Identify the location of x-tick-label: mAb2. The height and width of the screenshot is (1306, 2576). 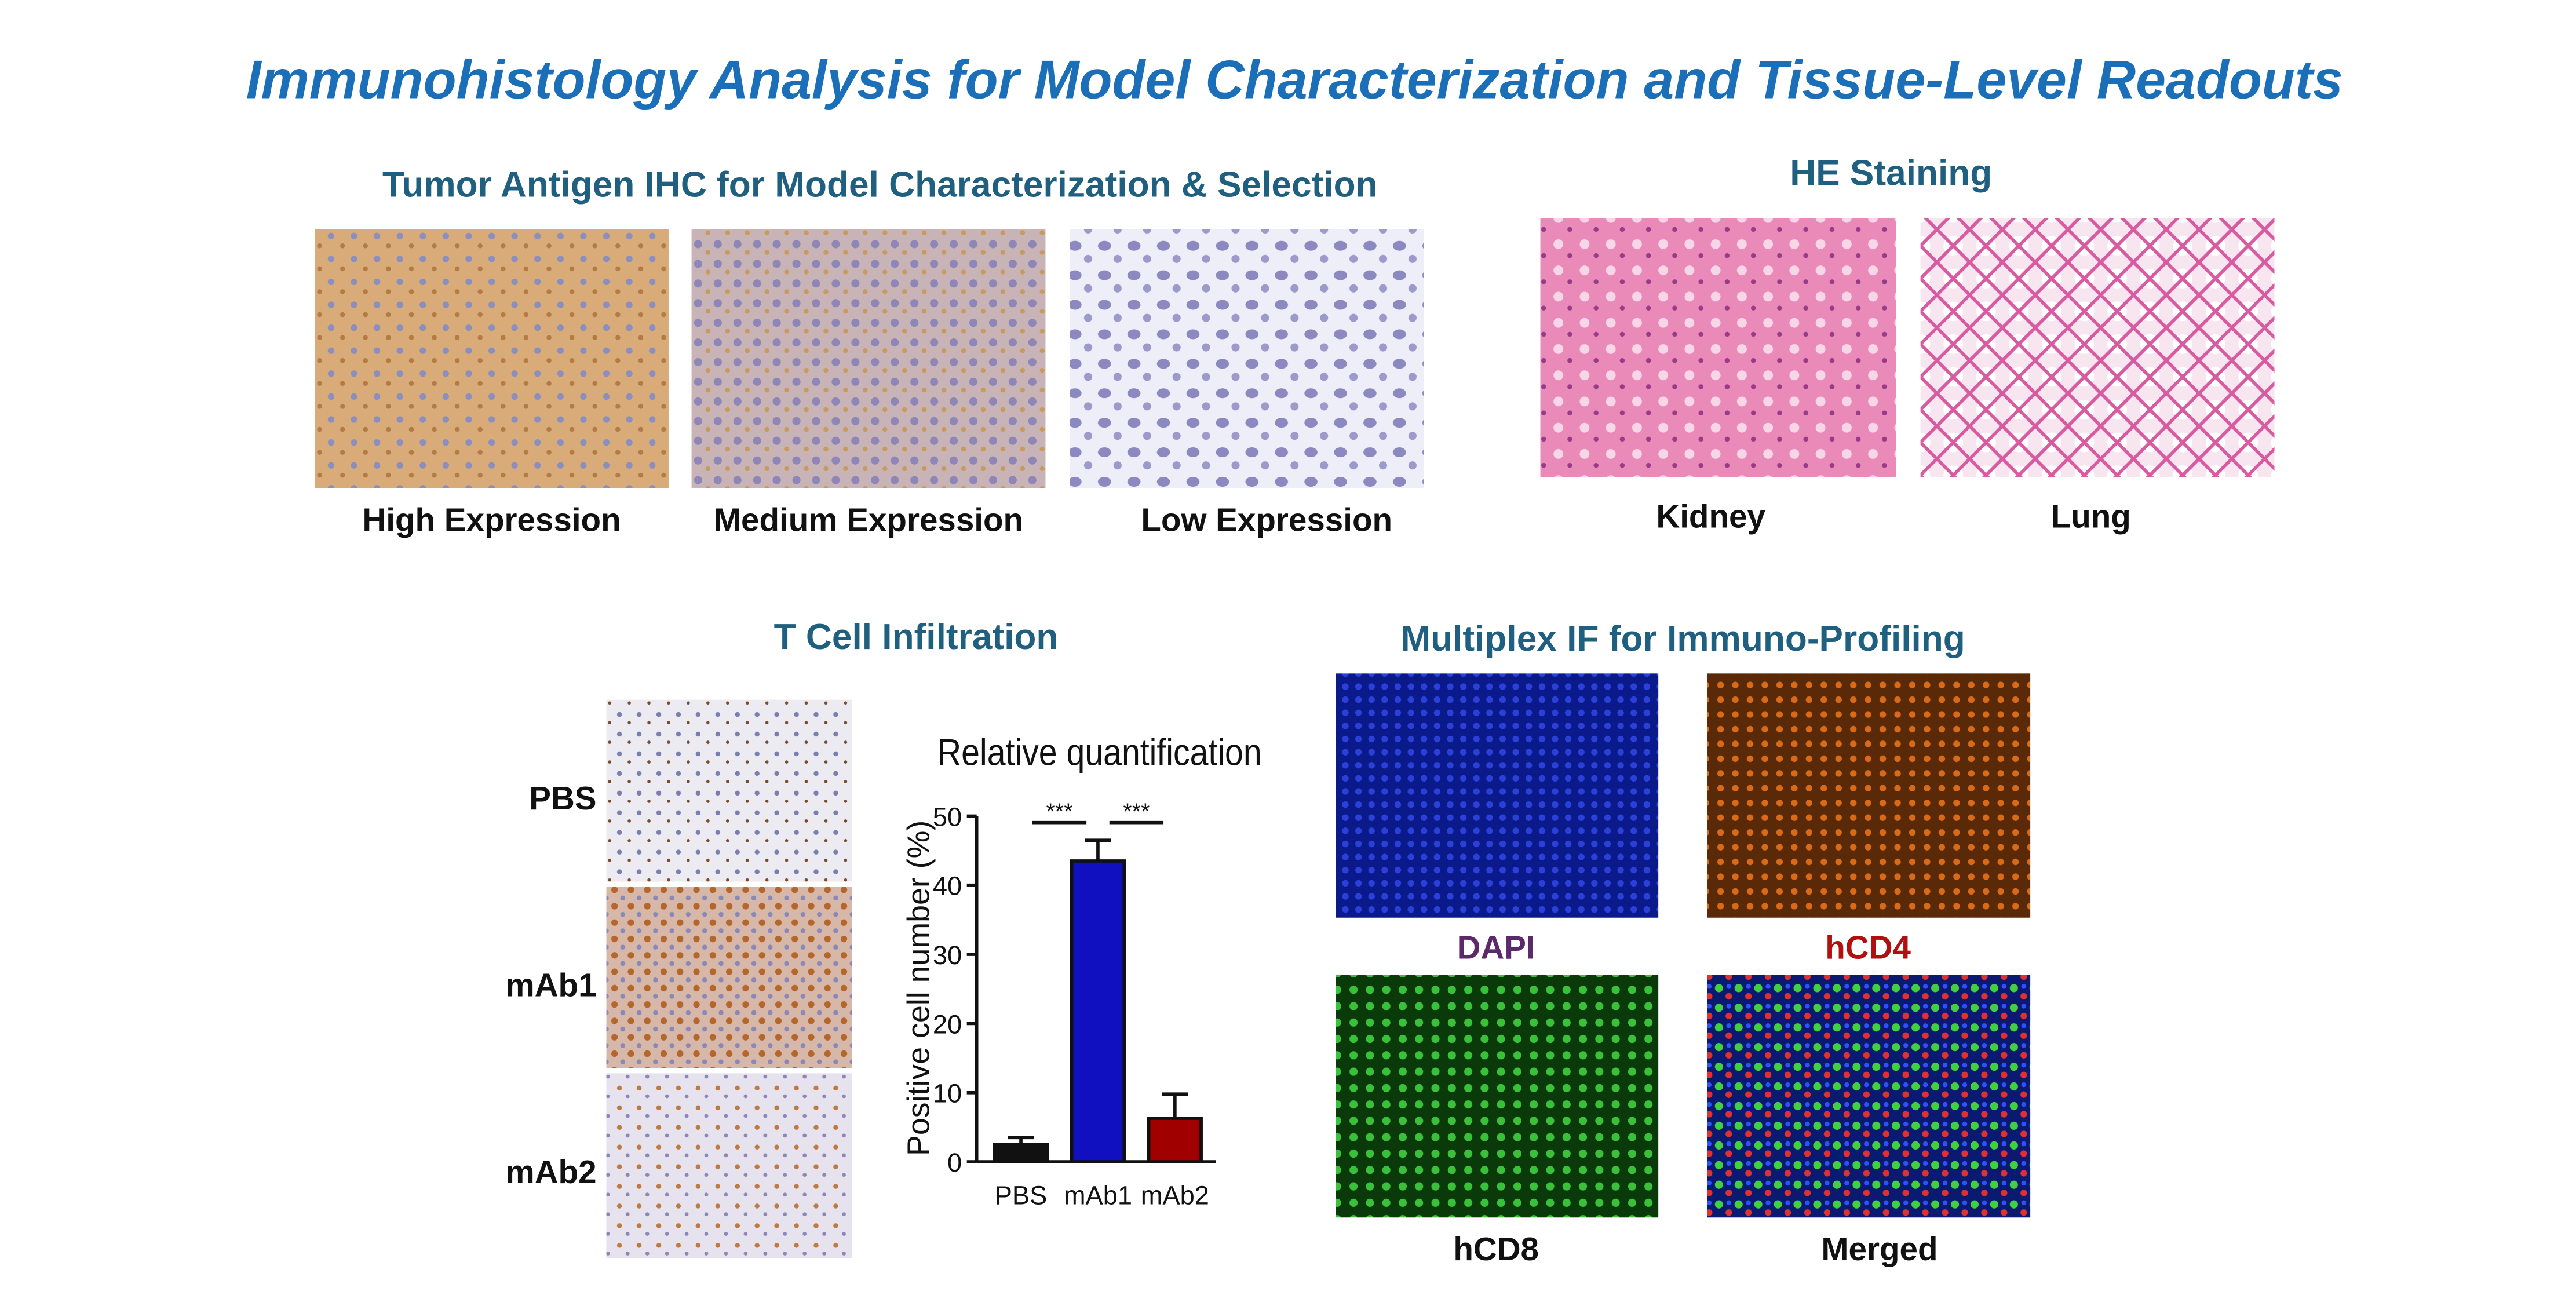
(1175, 1195).